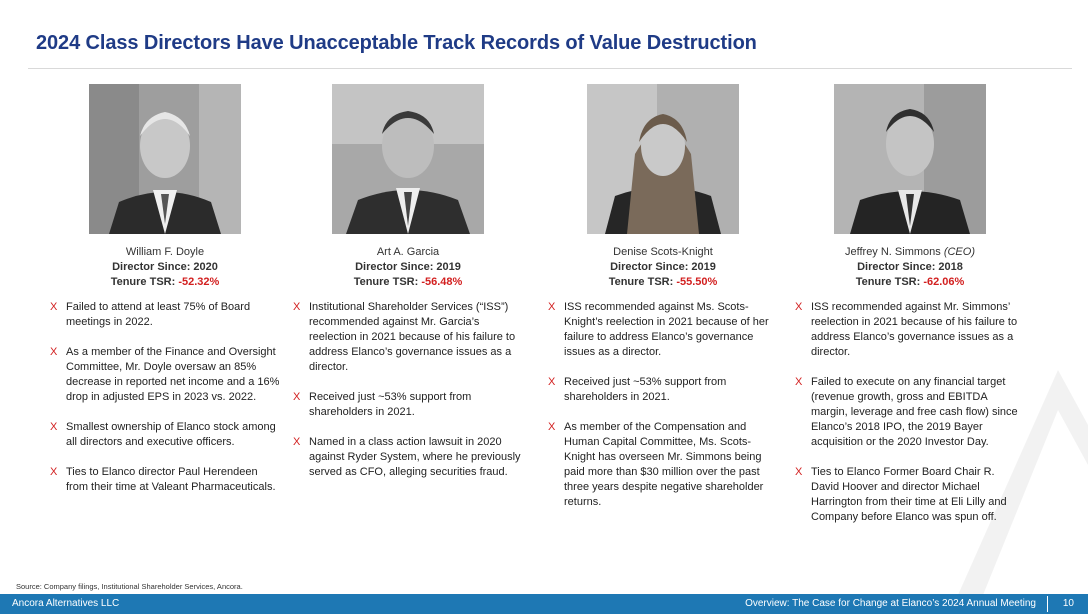  What do you see at coordinates (408, 252) in the screenshot?
I see `director-name: Art A. Garcia` at bounding box center [408, 252].